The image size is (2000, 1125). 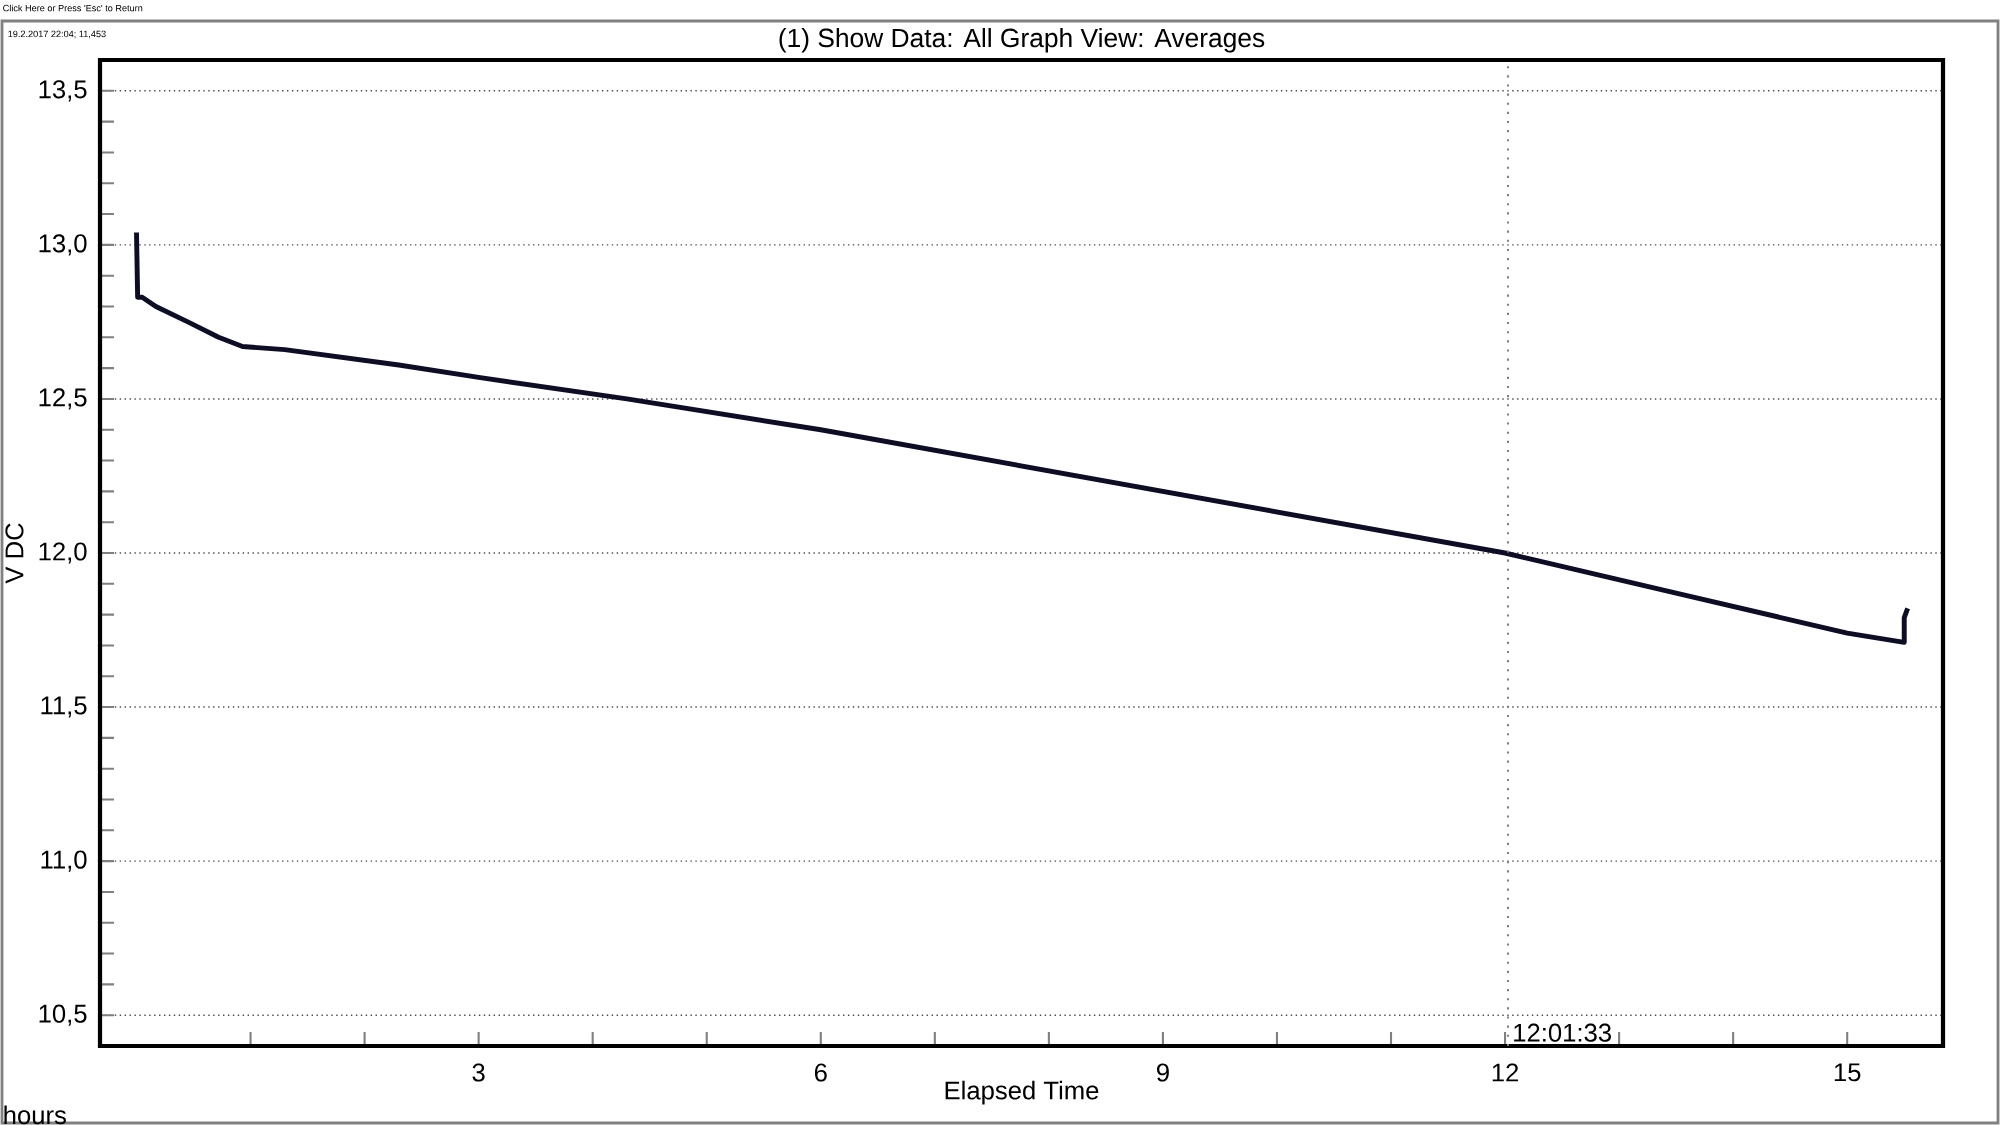 What do you see at coordinates (1022, 1092) in the screenshot?
I see `x-axis-title: Elapsed Time` at bounding box center [1022, 1092].